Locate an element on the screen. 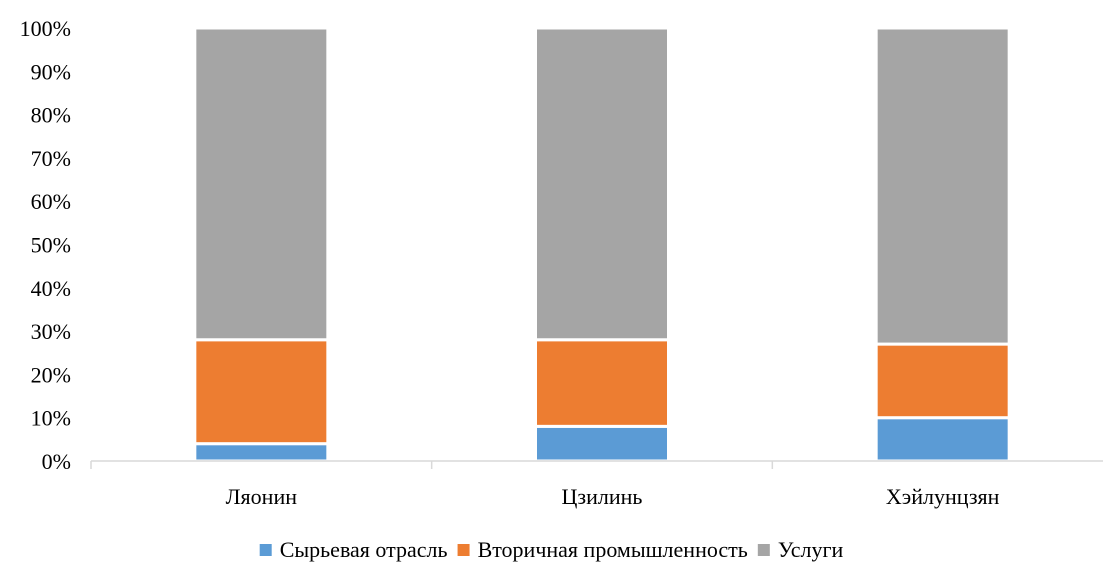  x-axis-tick-marks is located at coordinates (432, 465).